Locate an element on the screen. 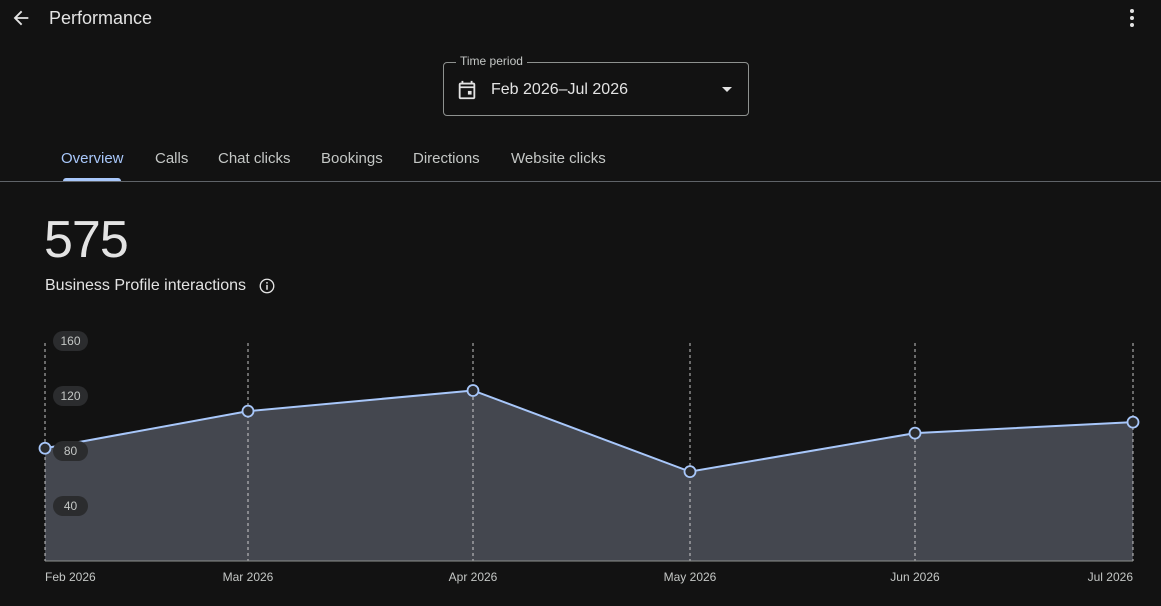 The image size is (1161, 606). x-tick-label-5: Jul 2026 is located at coordinates (1111, 577).